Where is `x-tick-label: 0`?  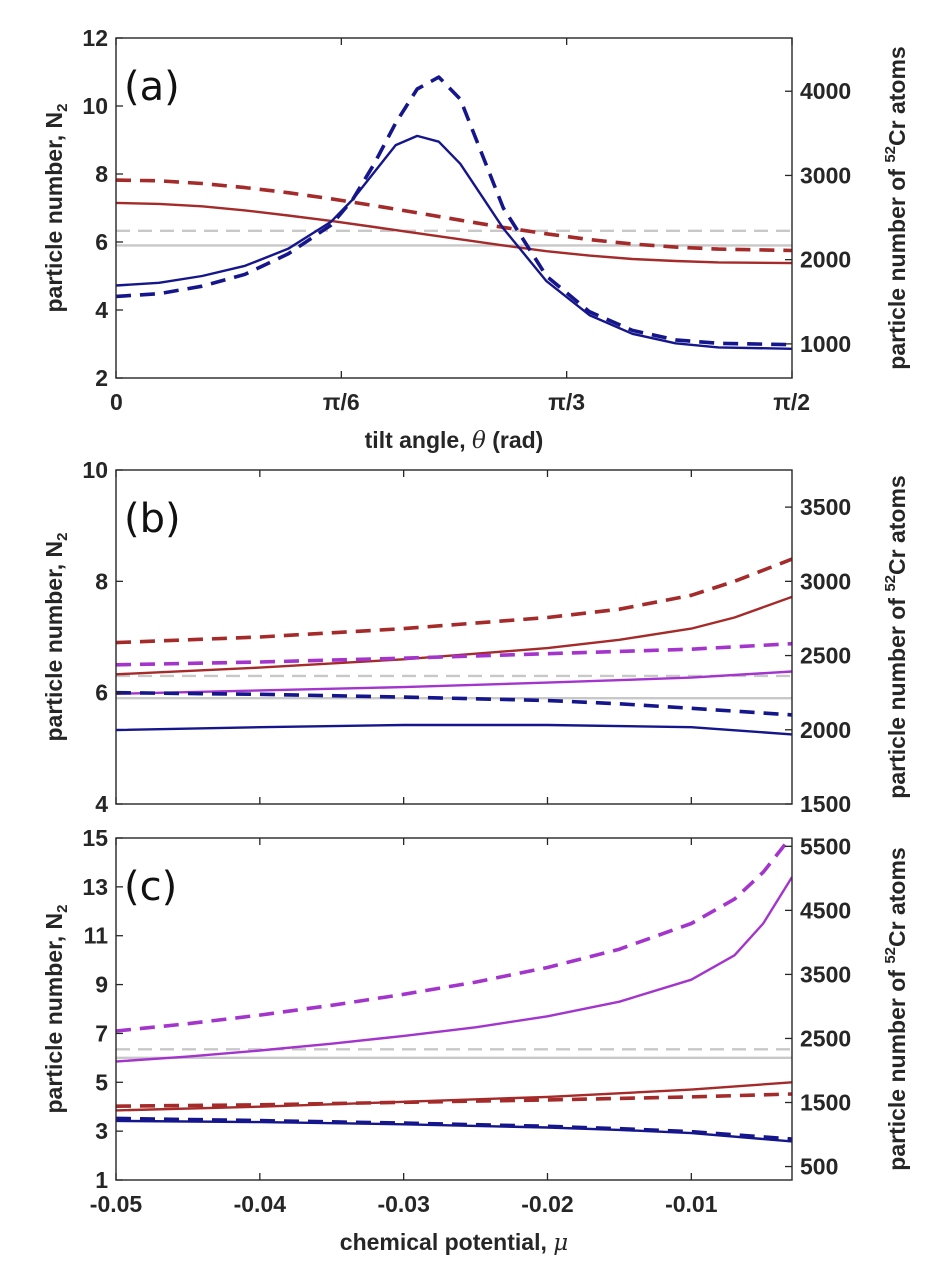
x-tick-label: 0 is located at coordinates (116, 402).